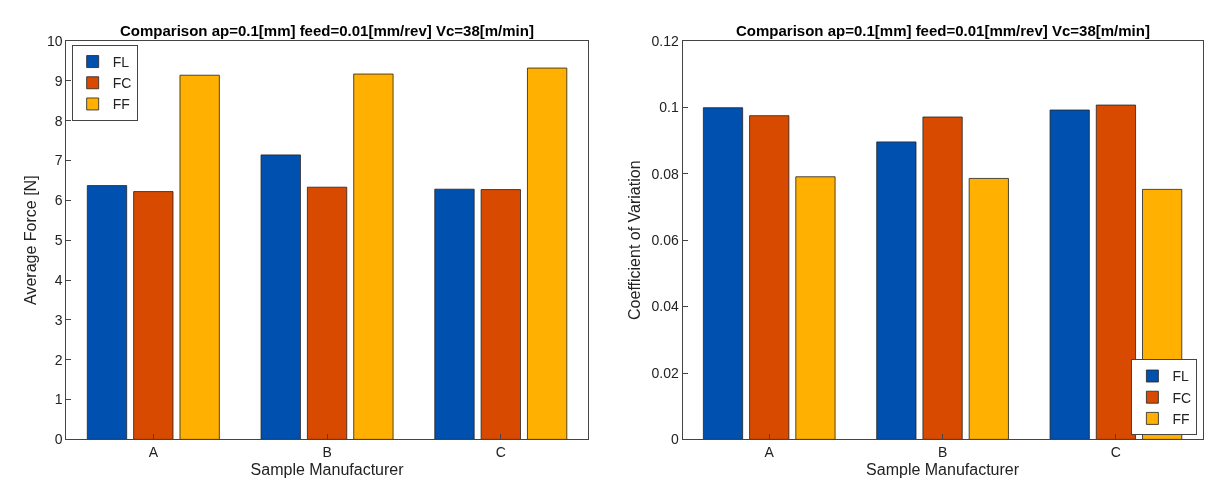  I want to click on y-tick-label: 0.08, so click(665, 173).